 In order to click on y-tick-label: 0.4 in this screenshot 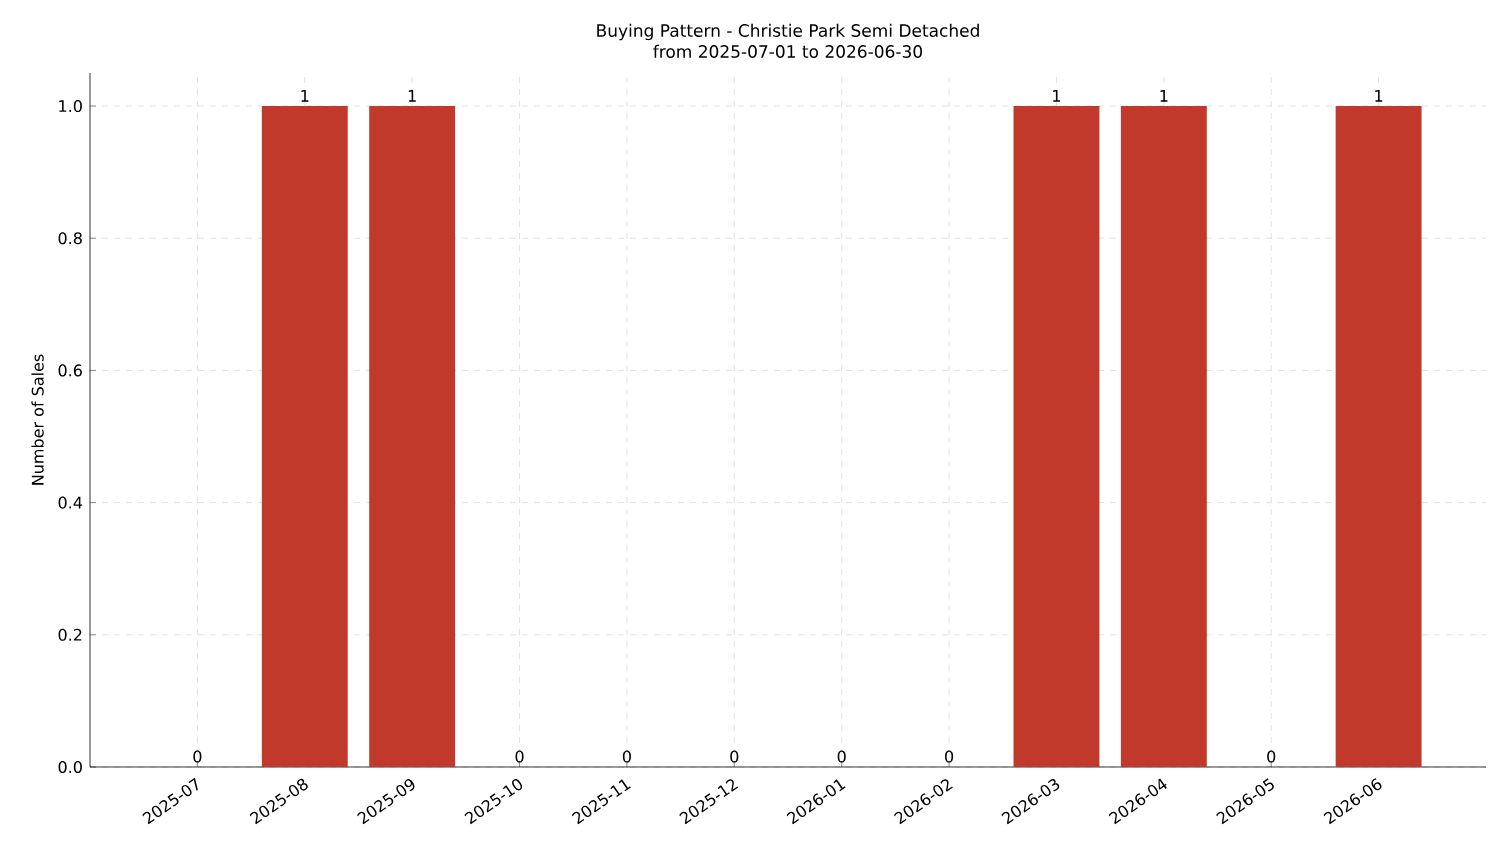, I will do `click(70, 502)`.